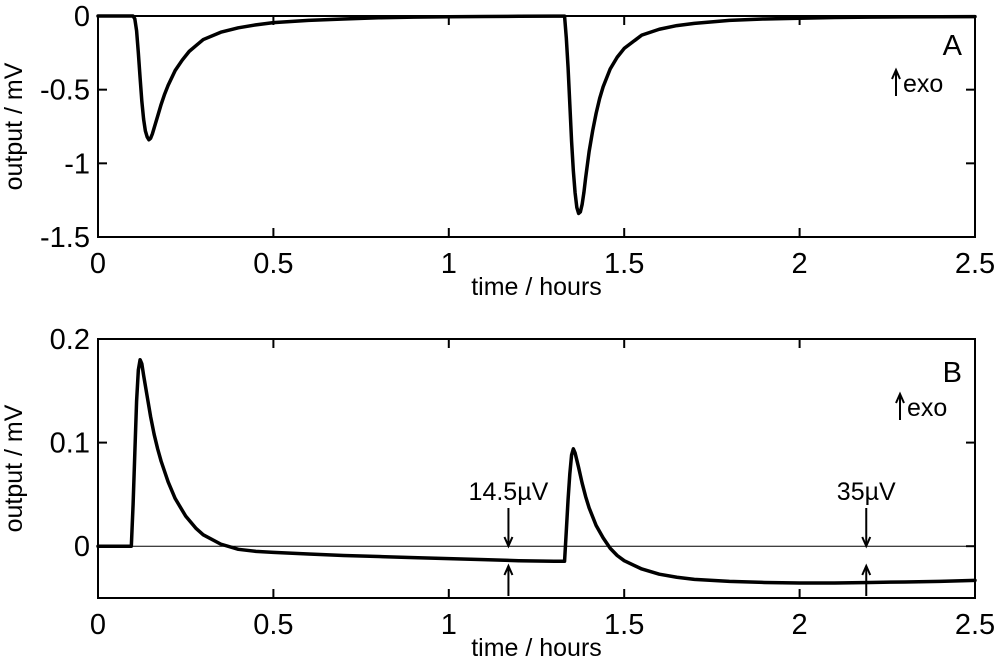  What do you see at coordinates (70, 444) in the screenshot?
I see `y-tick-label: 0.1` at bounding box center [70, 444].